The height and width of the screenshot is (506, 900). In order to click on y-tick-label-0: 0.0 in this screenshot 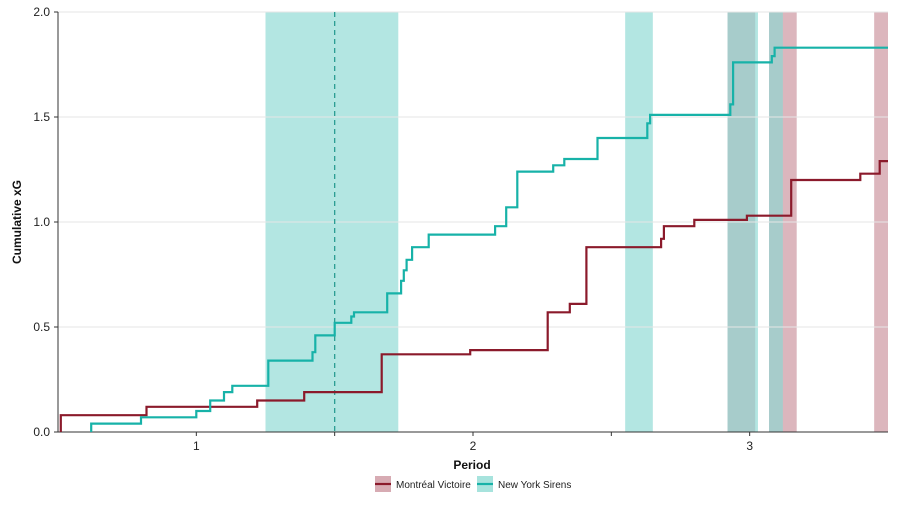, I will do `click(41, 432)`.